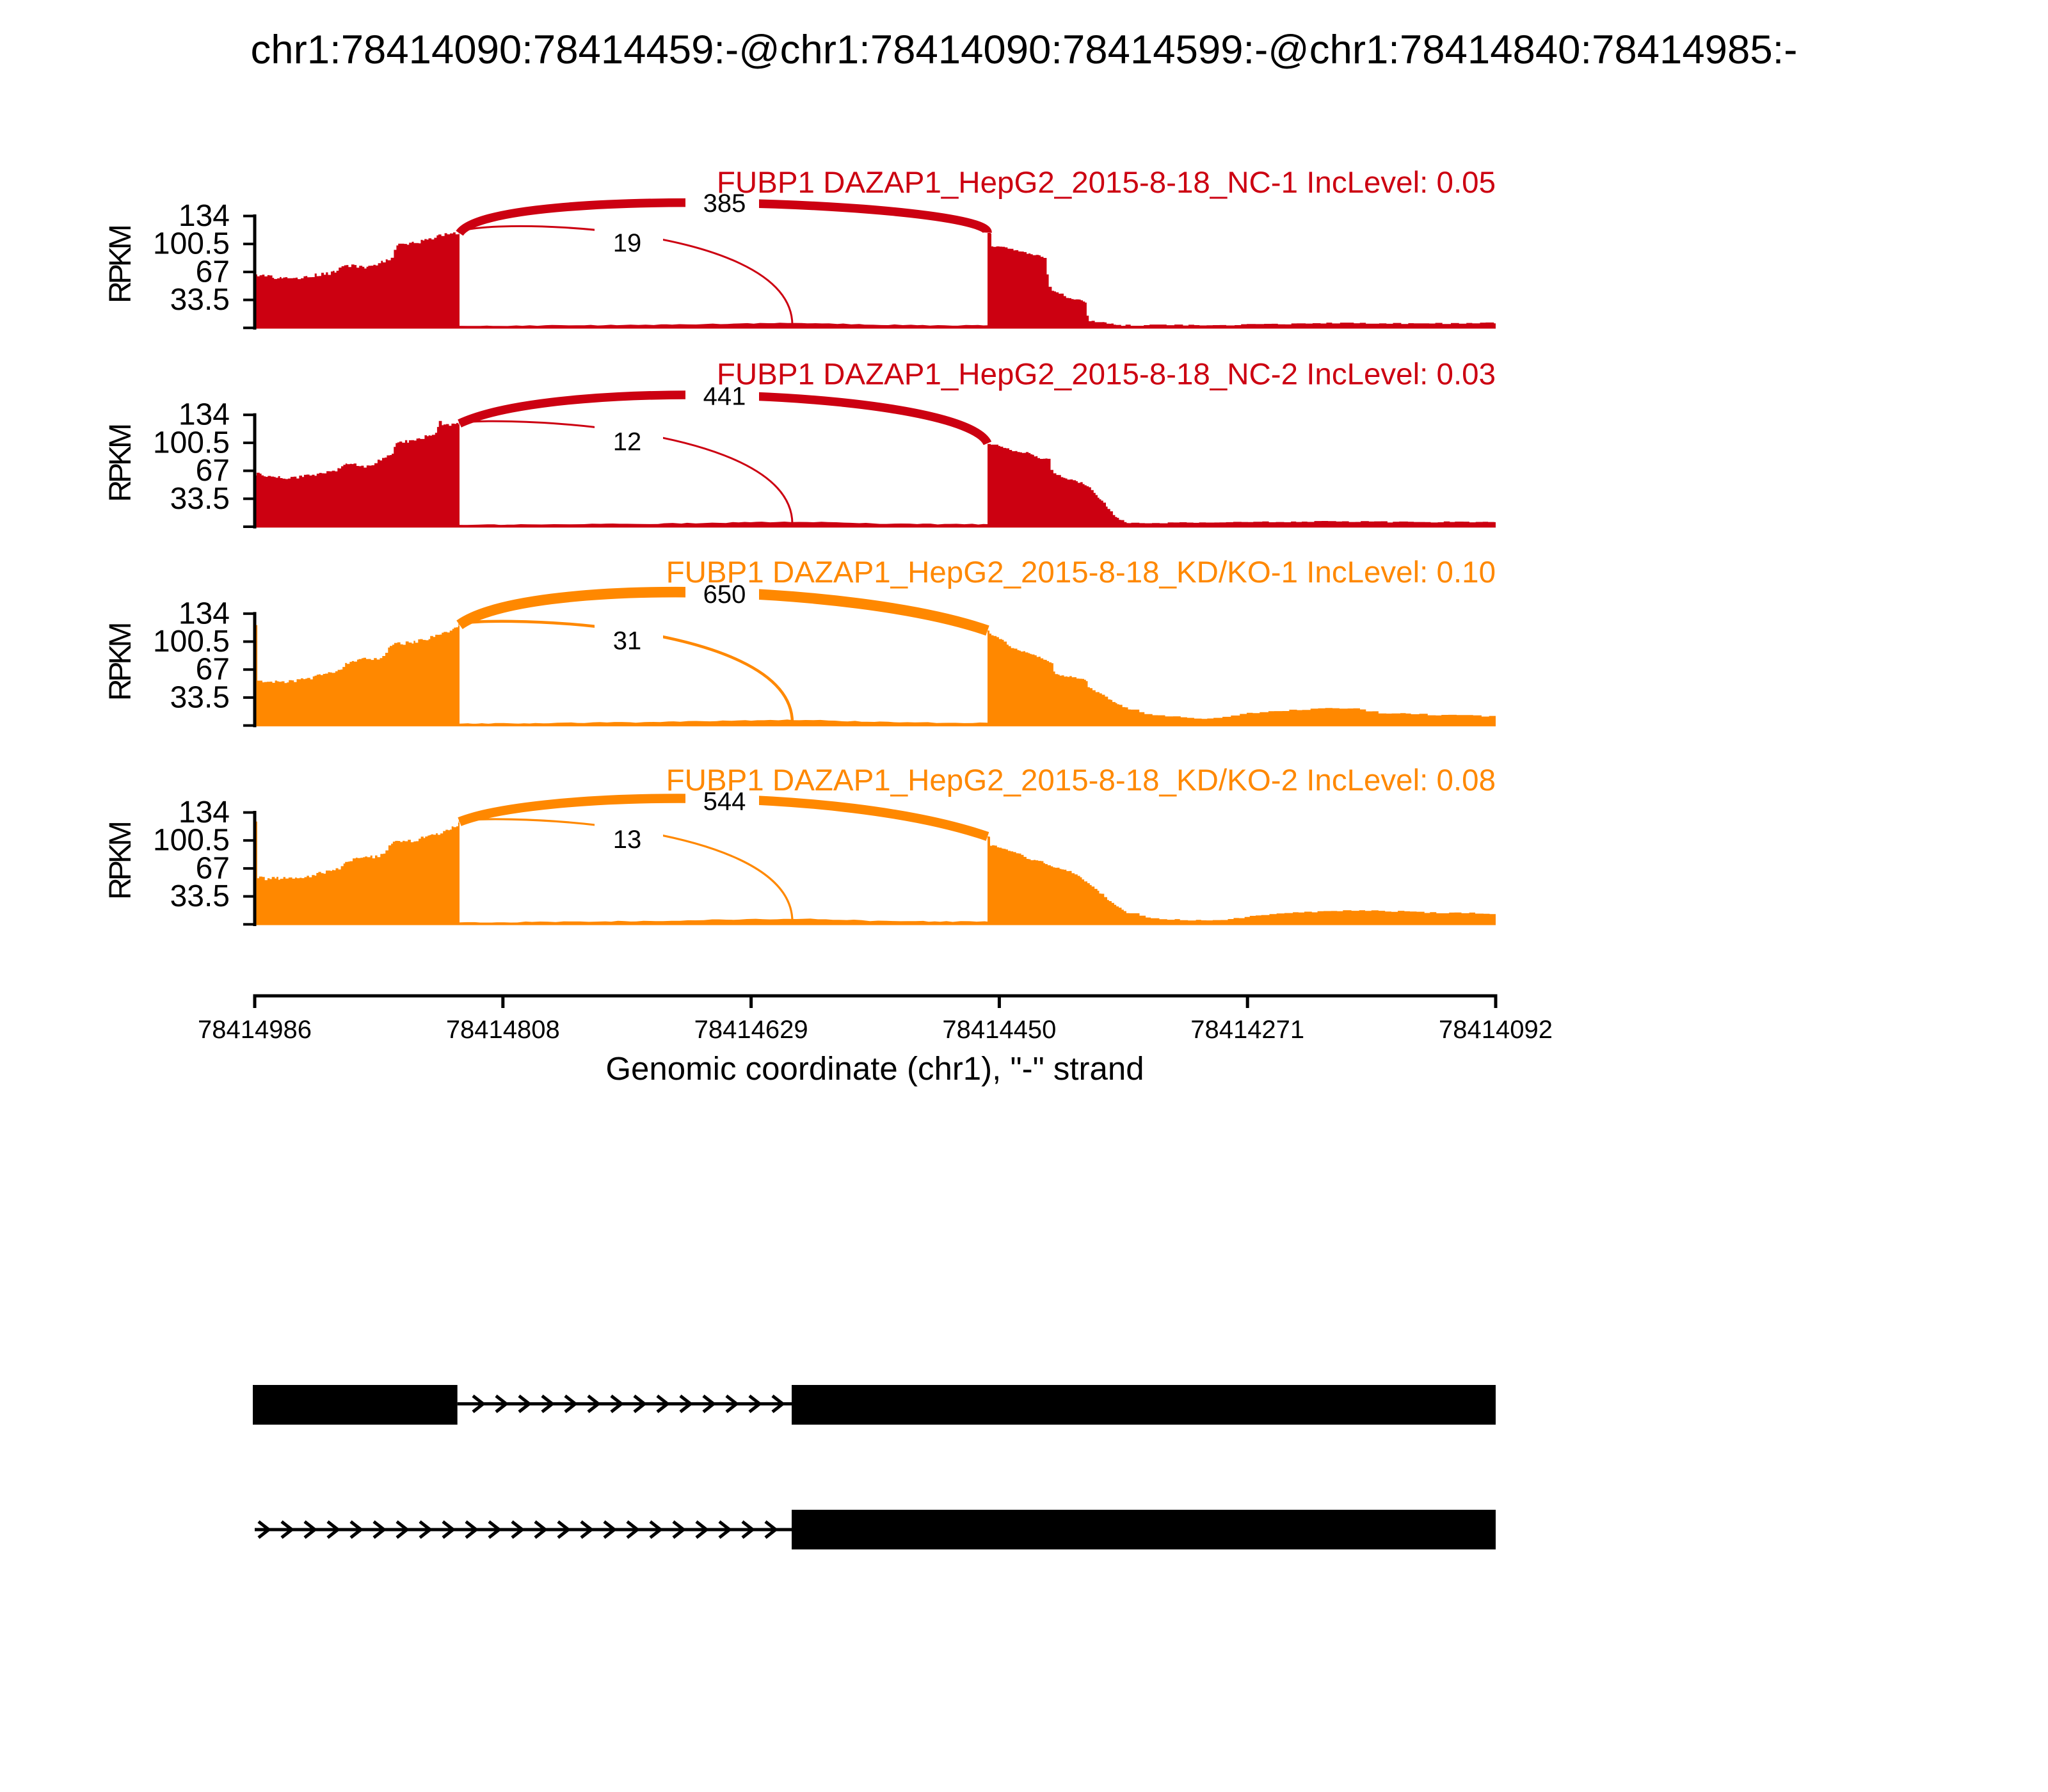  Describe the element at coordinates (627, 243) in the screenshot. I see `svg-text: 19` at that location.